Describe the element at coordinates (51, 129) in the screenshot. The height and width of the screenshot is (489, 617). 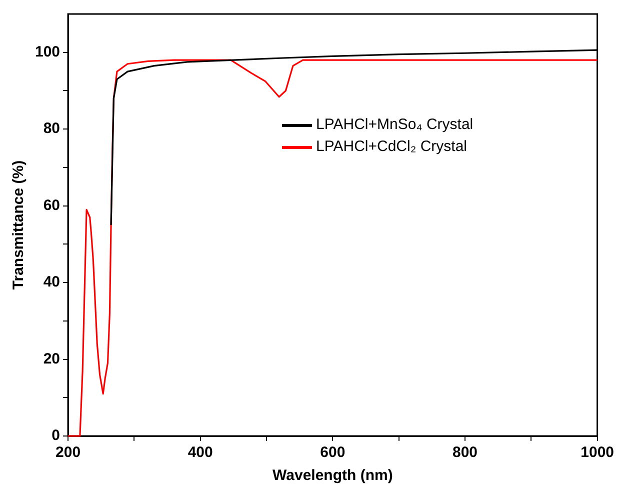
I see `y-tick-label: 80` at that location.